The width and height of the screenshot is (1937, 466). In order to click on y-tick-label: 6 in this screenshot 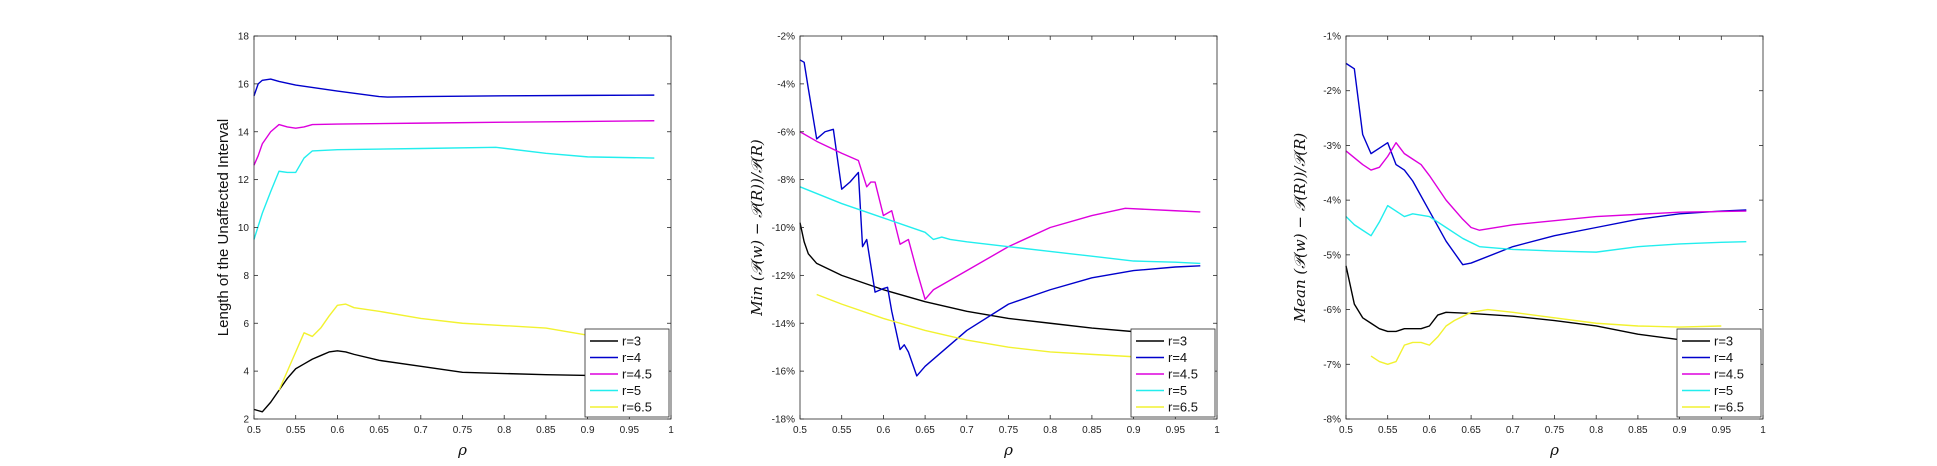, I will do `click(246, 324)`.